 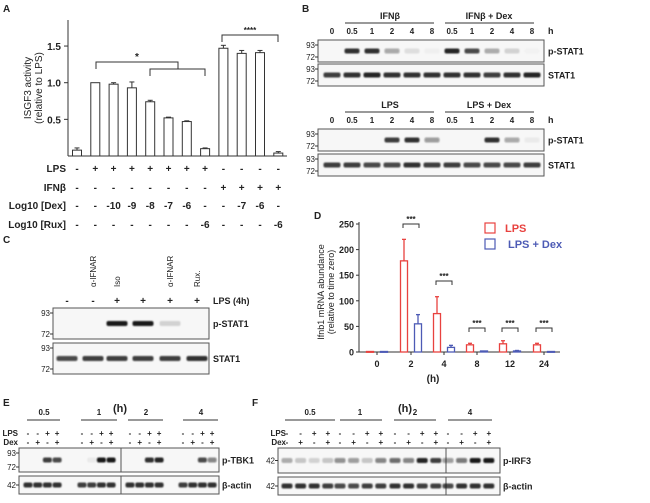 What do you see at coordinates (443, 364) in the screenshot?
I see `x-tick-label: 4` at bounding box center [443, 364].